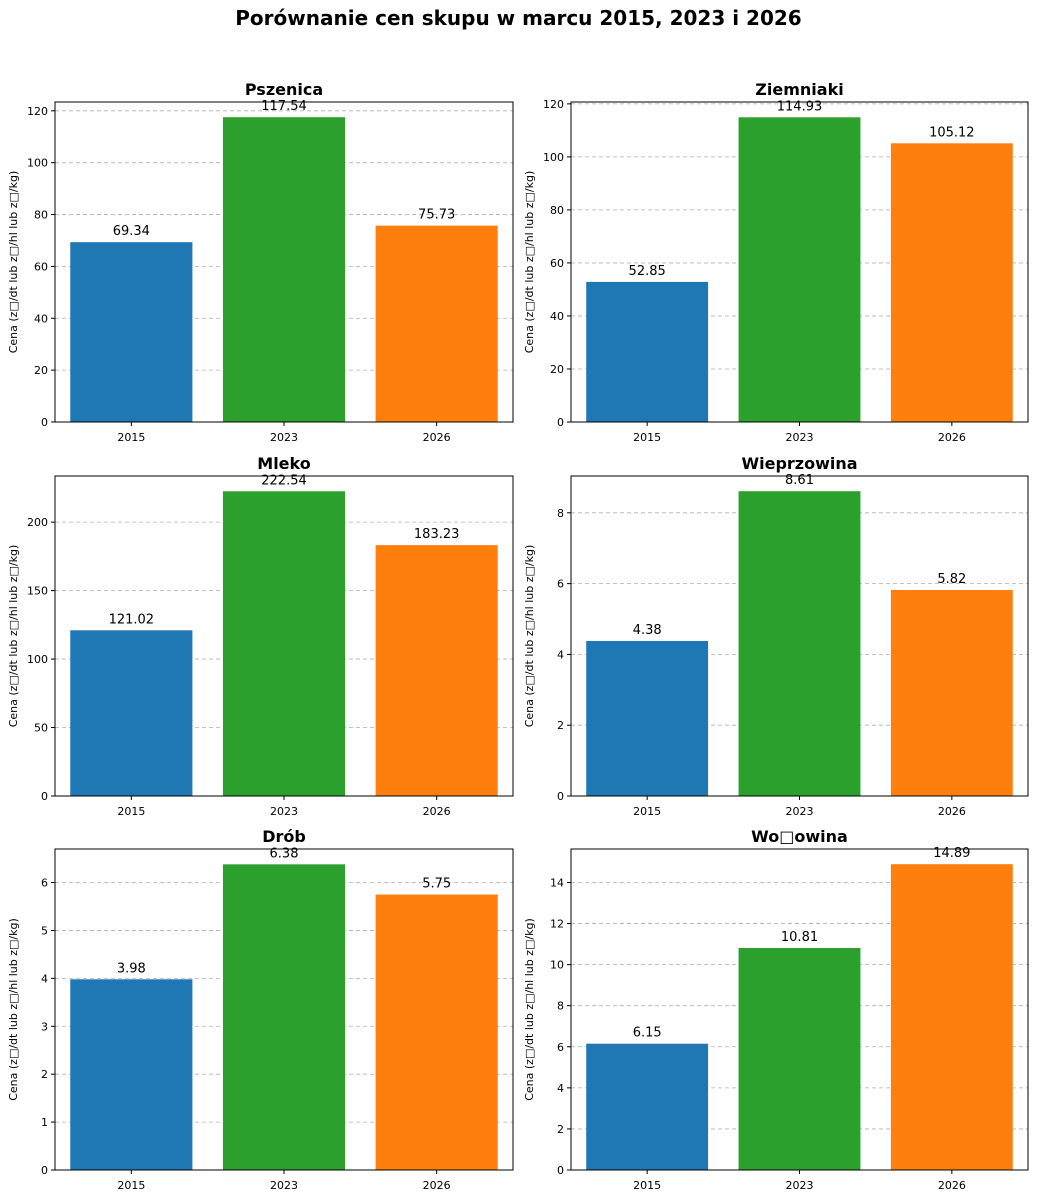 The height and width of the screenshot is (1200, 1037). I want to click on bar-value-label: 6.15, so click(647, 1033).